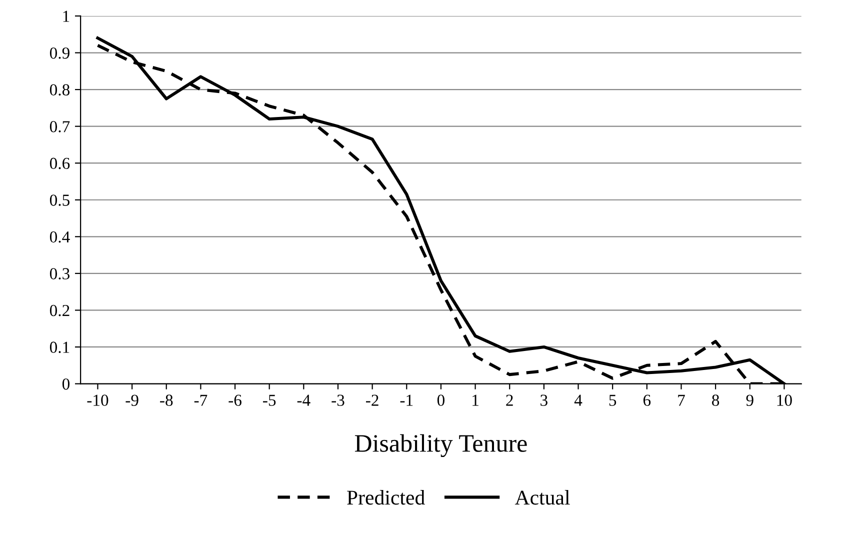 Image resolution: width=848 pixels, height=533 pixels. What do you see at coordinates (716, 400) in the screenshot?
I see `x-tick-label: 8` at bounding box center [716, 400].